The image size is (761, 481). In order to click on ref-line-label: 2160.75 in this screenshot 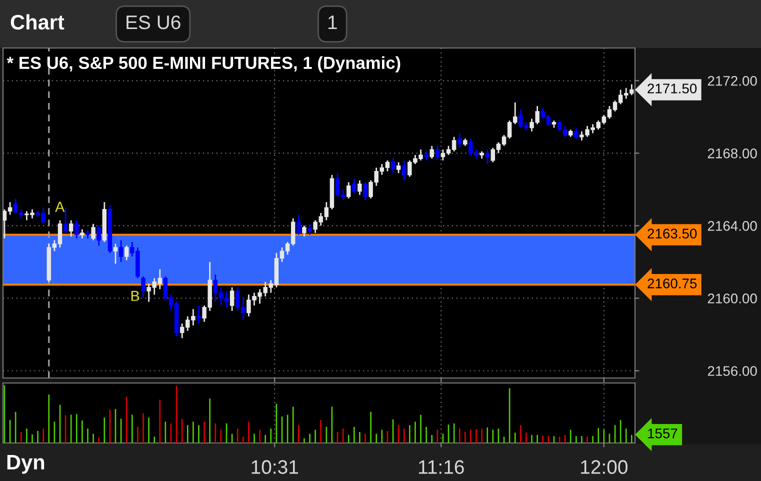, I will do `click(672, 283)`.